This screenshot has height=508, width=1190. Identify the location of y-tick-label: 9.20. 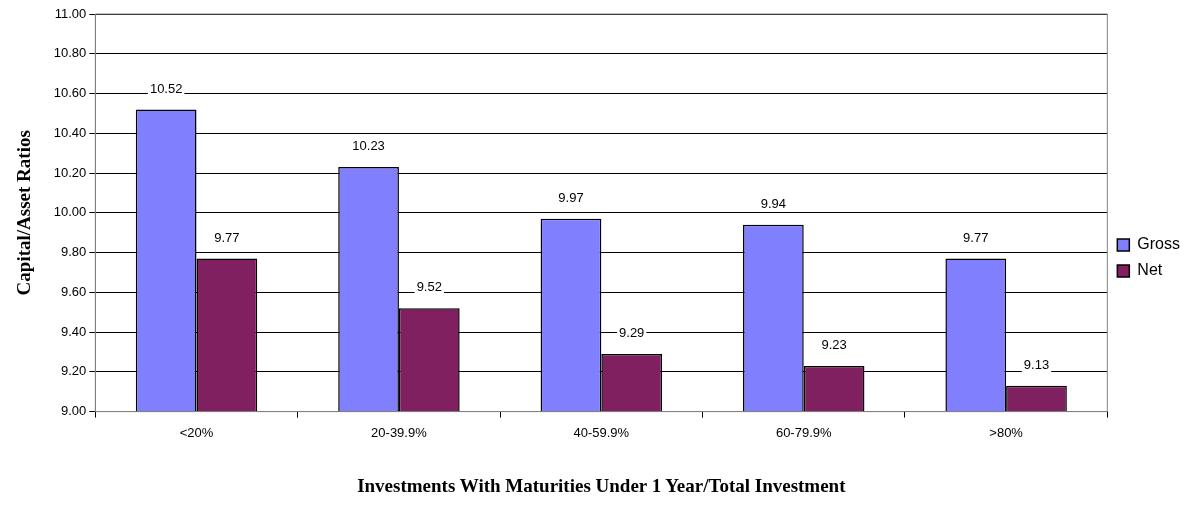
(74, 371).